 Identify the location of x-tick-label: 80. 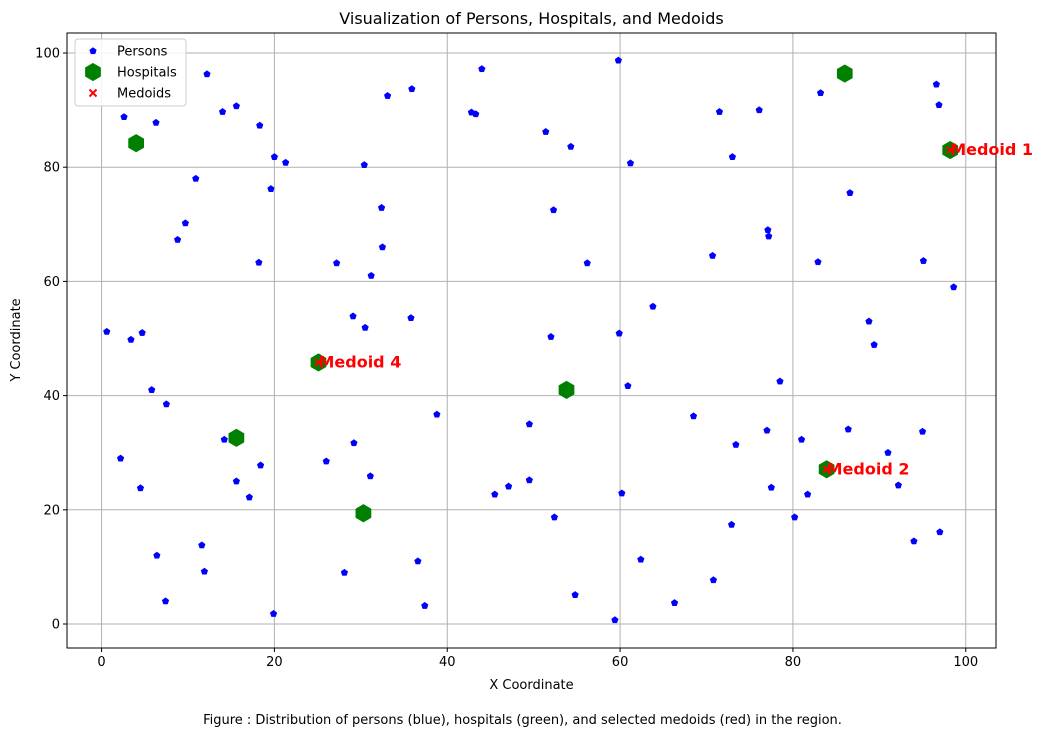
(793, 662).